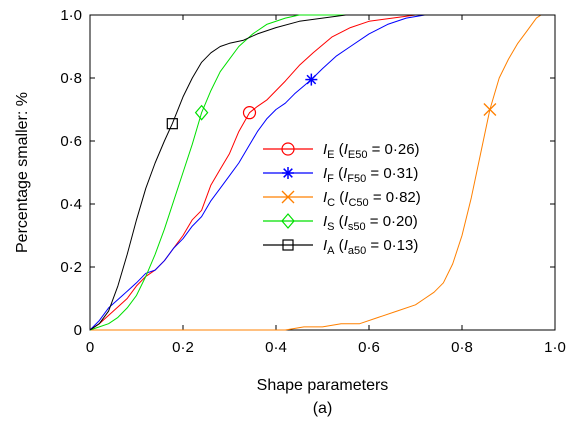  What do you see at coordinates (330, 227) in the screenshot?
I see `legend-subscript: S` at bounding box center [330, 227].